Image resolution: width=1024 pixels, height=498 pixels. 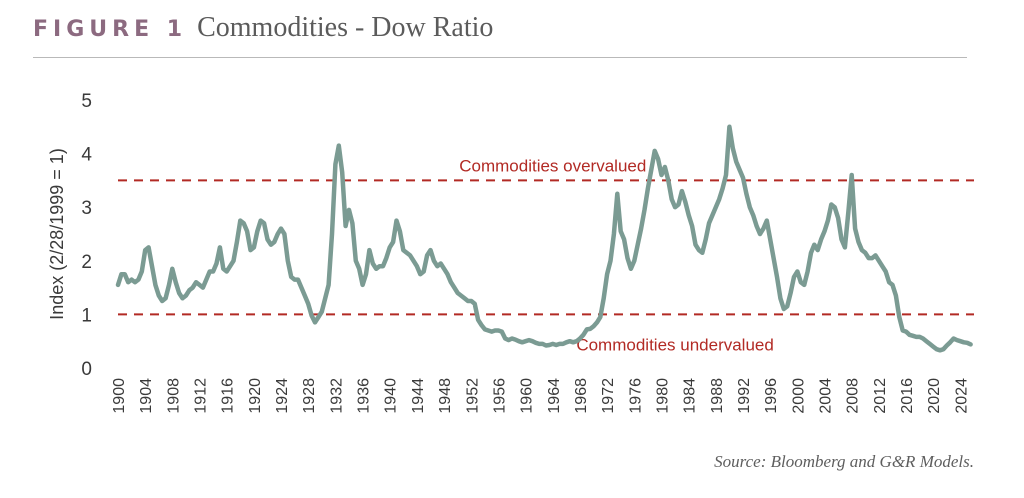 I want to click on figure-header: FIGURE 1 Commodities - Dow Ratio, so click(x=263, y=32).